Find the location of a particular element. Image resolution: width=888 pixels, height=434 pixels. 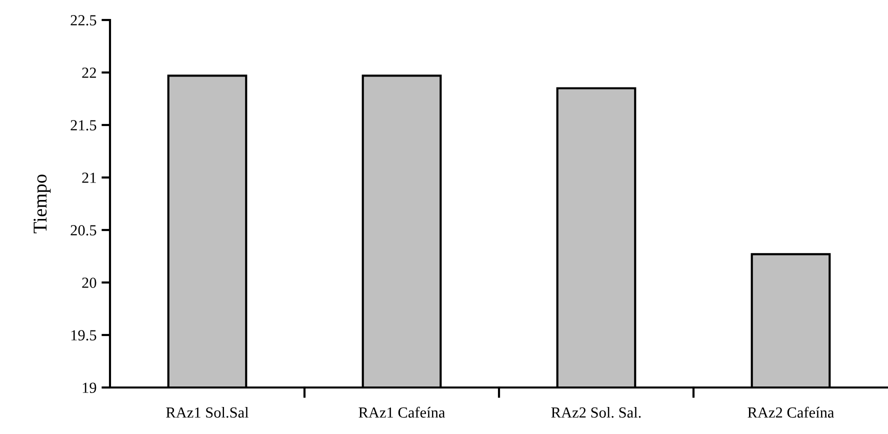

y-tick-label: 22 is located at coordinates (89, 73).